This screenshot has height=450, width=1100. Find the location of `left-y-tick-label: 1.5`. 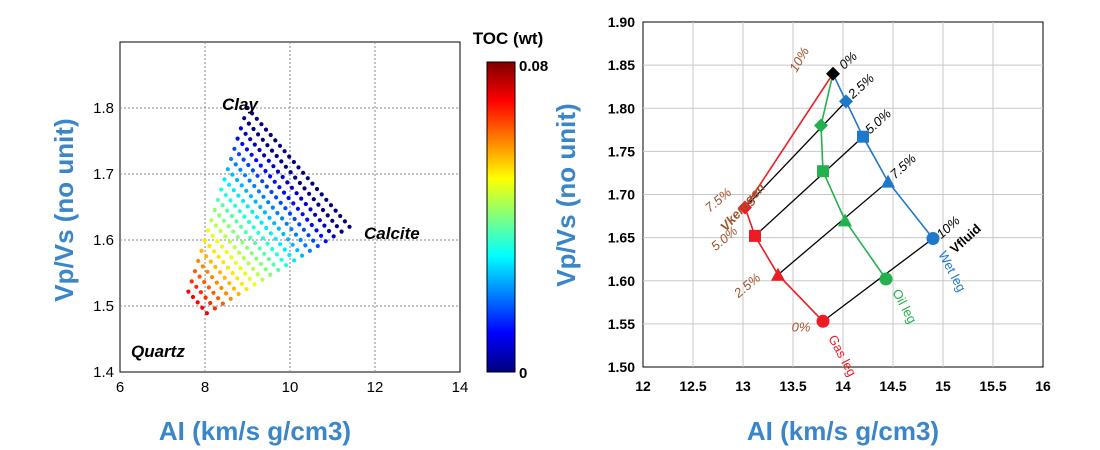

left-y-tick-label: 1.5 is located at coordinates (103, 306).